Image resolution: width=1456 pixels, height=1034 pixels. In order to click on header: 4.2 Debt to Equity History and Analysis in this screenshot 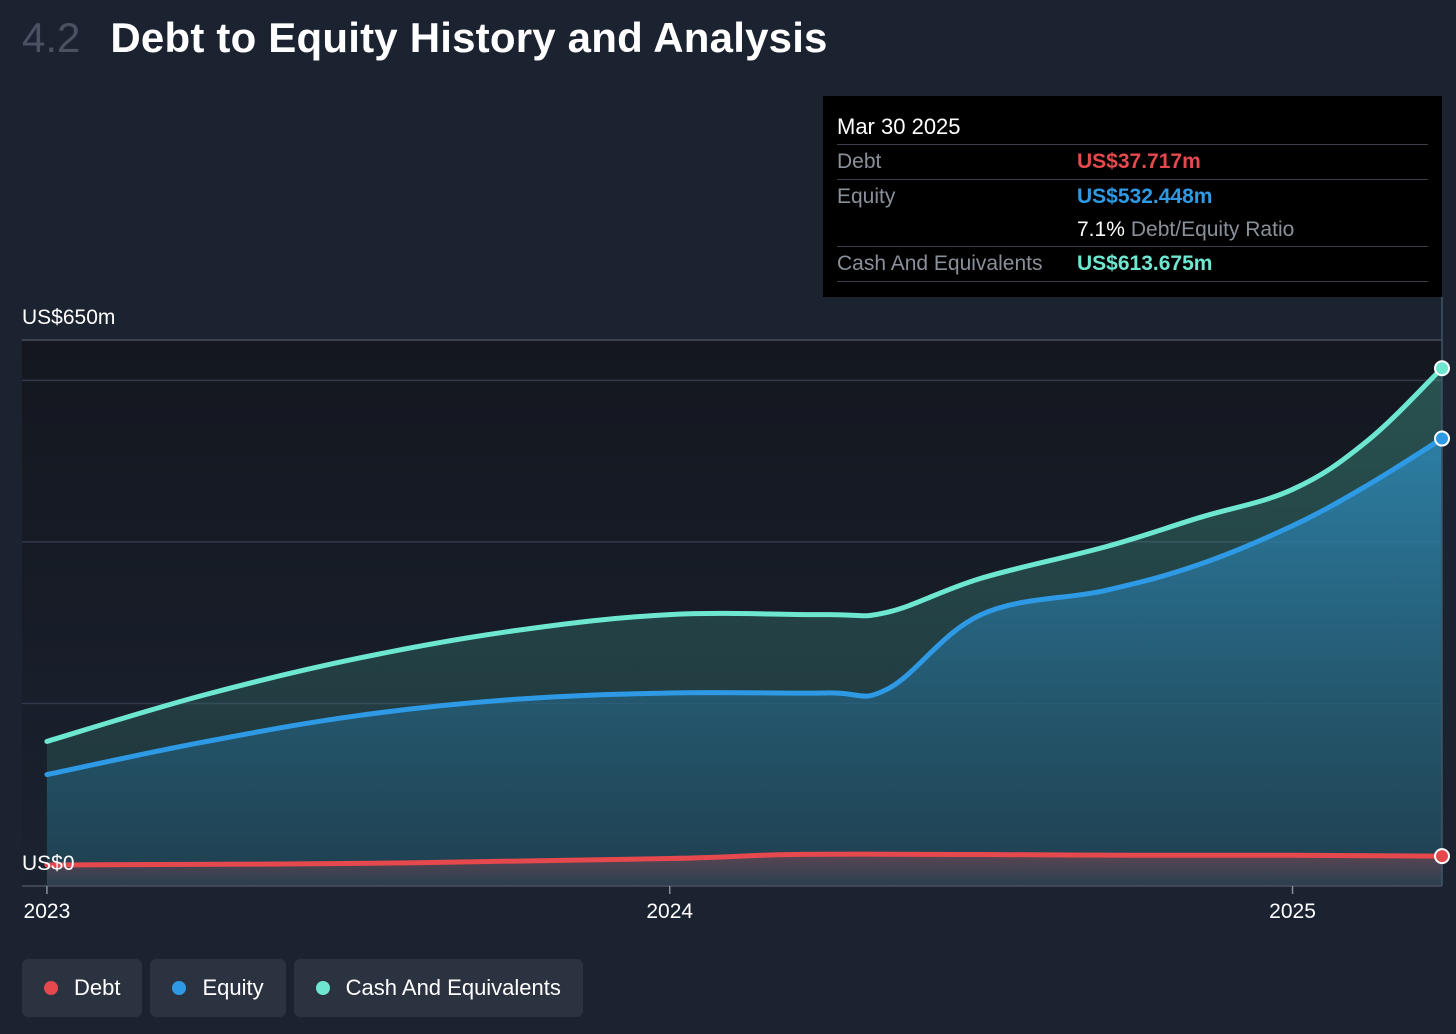, I will do `click(425, 42)`.